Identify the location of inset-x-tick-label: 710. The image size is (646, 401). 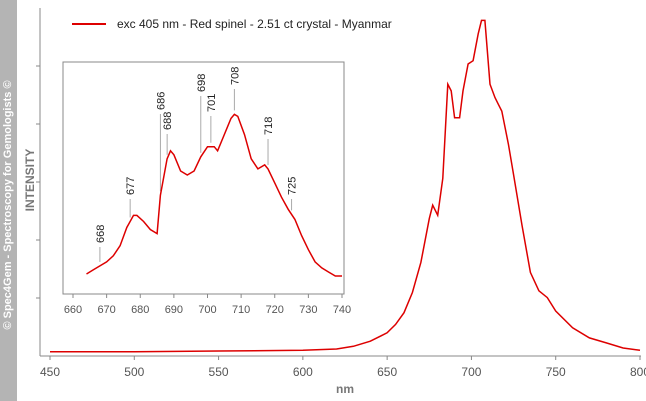
(241, 310).